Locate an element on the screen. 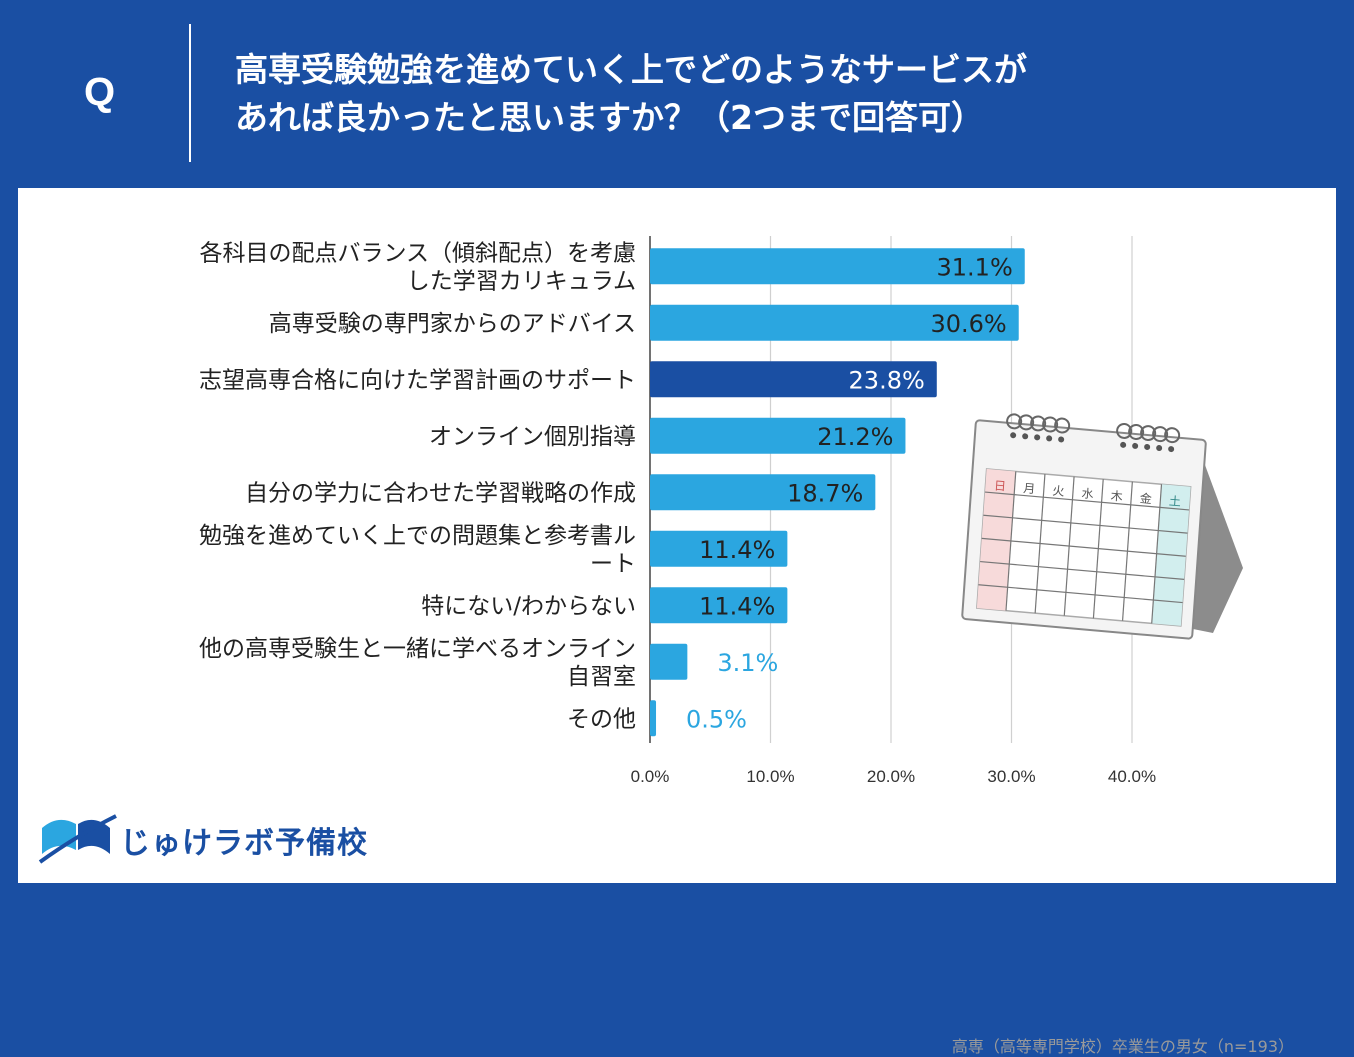 The height and width of the screenshot is (1057, 1354). category-label: ート is located at coordinates (613, 564).